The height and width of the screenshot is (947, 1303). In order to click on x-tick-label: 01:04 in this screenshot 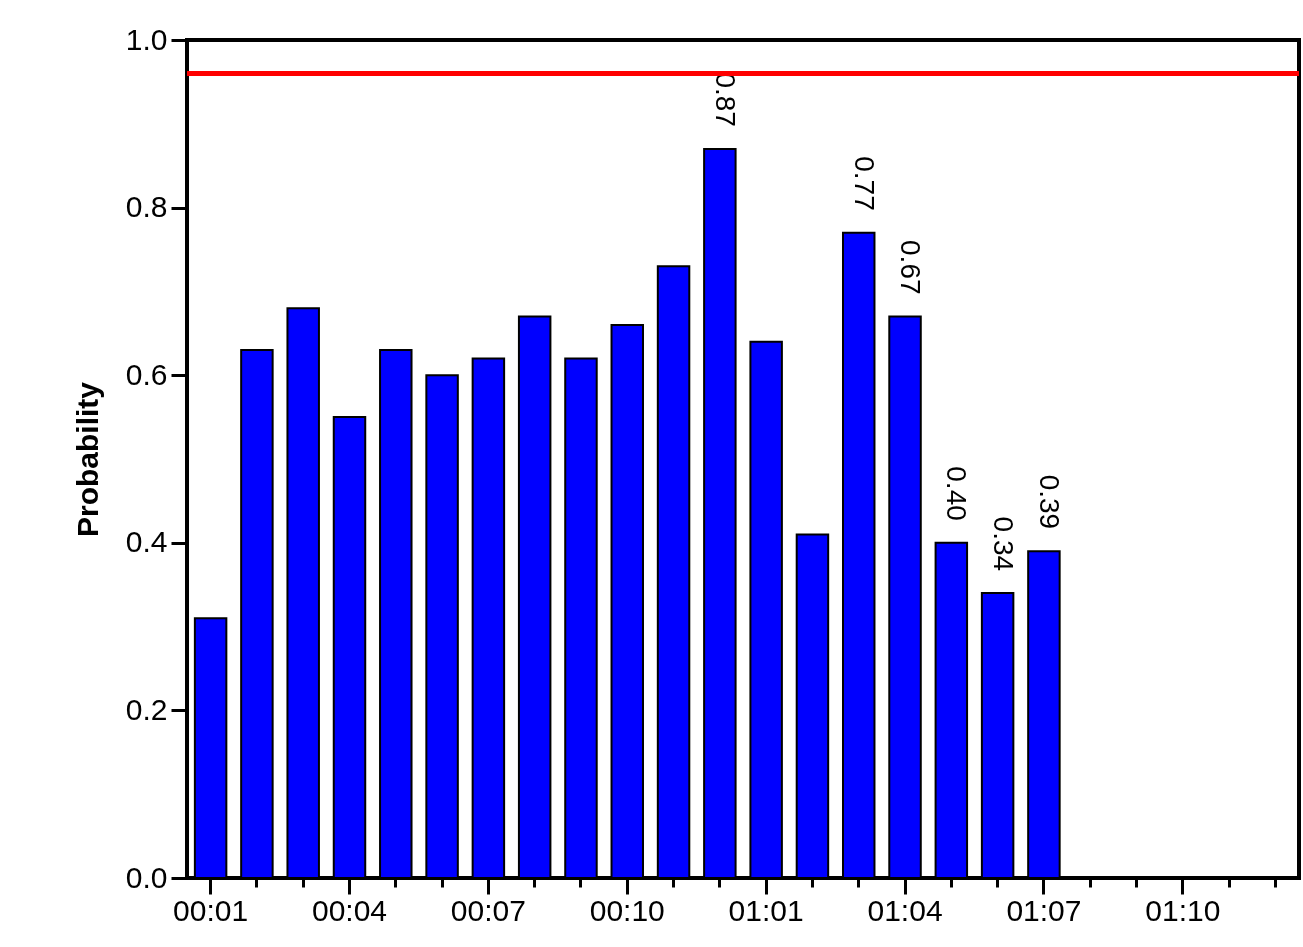, I will do `click(905, 910)`.